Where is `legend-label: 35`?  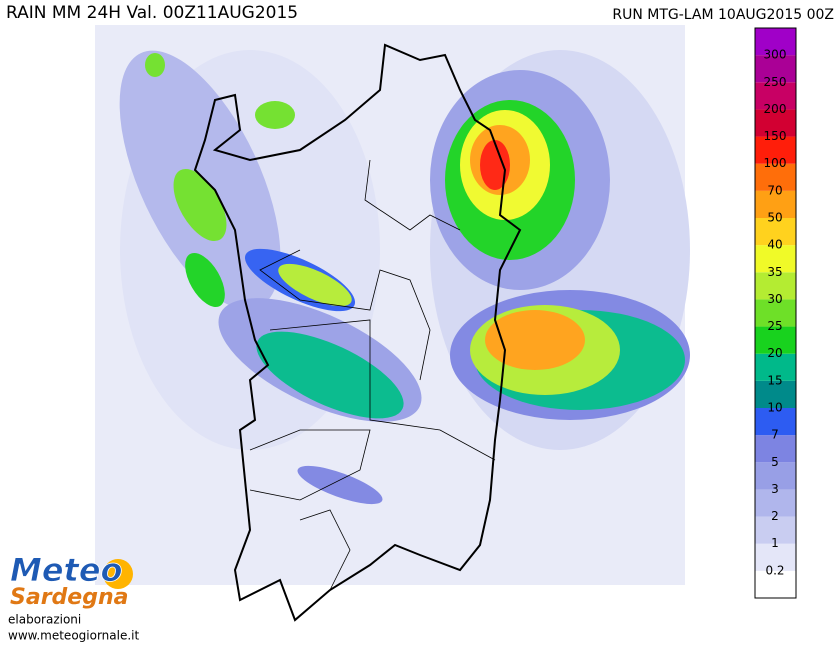 legend-label: 35 is located at coordinates (774, 272).